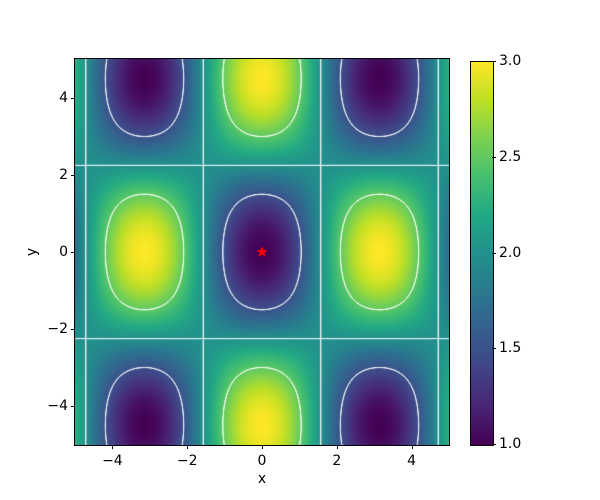  I want to click on colorbar, so click(482, 253).